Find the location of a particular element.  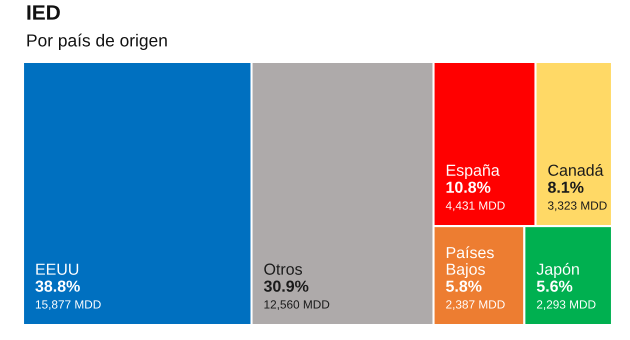

text: 4,431 MDD is located at coordinates (475, 206).